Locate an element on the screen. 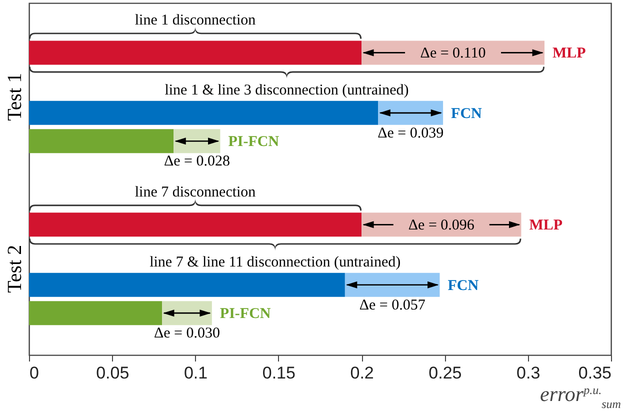 The width and height of the screenshot is (634, 412). annotation: line 1 disconnection is located at coordinates (195, 20).